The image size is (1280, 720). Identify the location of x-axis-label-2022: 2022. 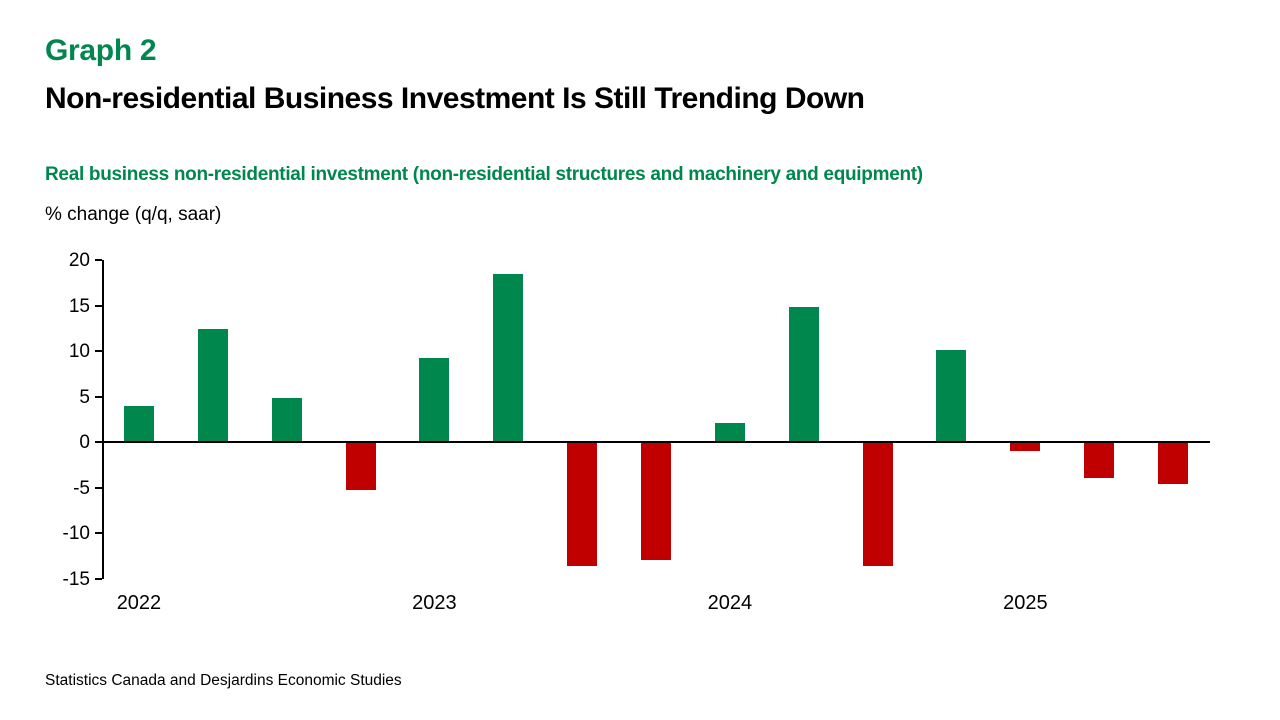
(139, 603).